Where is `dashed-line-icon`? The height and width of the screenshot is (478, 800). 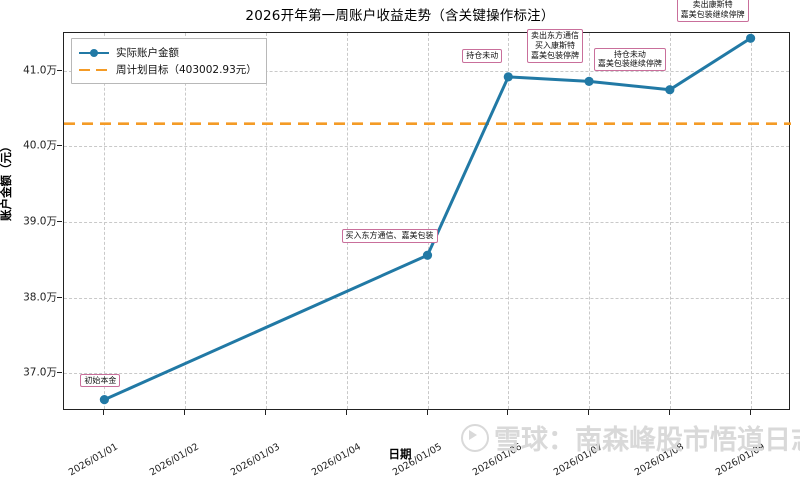
dashed-line-icon is located at coordinates (94, 70).